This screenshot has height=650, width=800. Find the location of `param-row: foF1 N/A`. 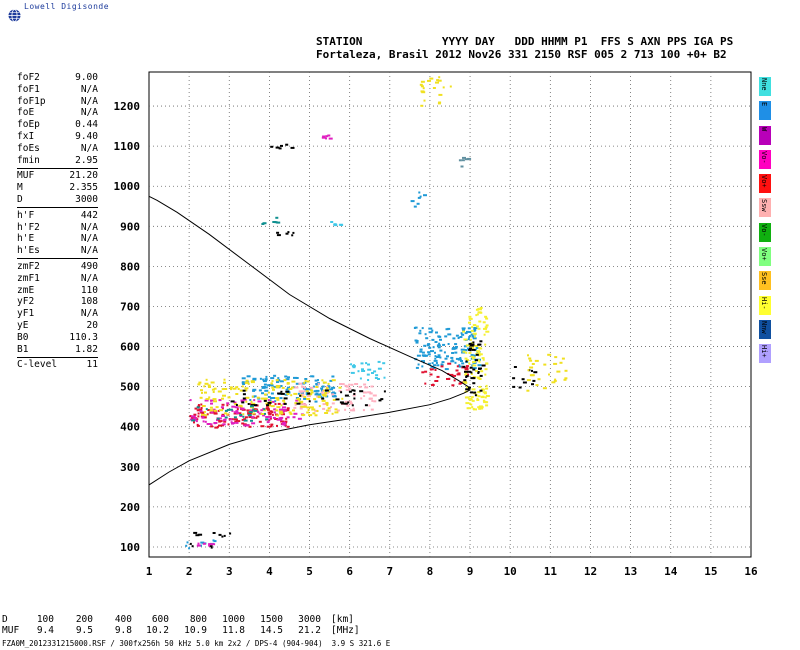

param-row: foF1 N/A is located at coordinates (57, 90).